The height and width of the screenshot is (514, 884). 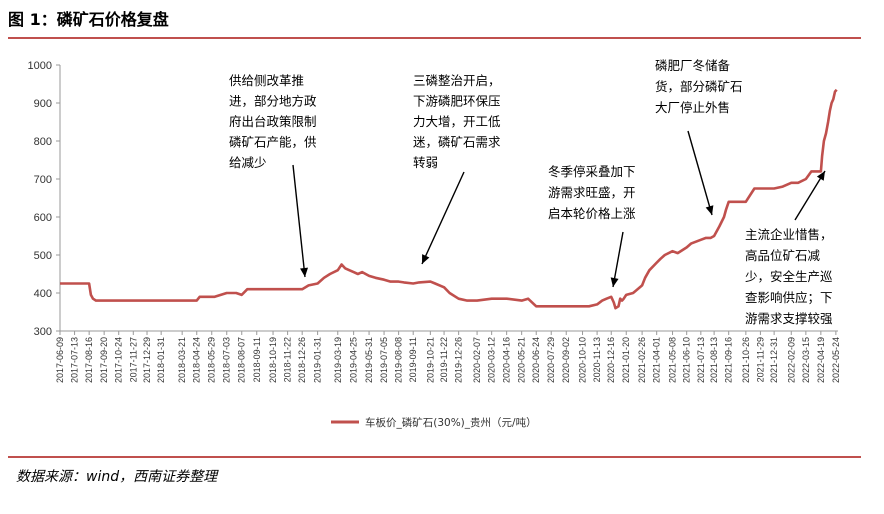 What do you see at coordinates (434, 38) in the screenshot?
I see `title-rule` at bounding box center [434, 38].